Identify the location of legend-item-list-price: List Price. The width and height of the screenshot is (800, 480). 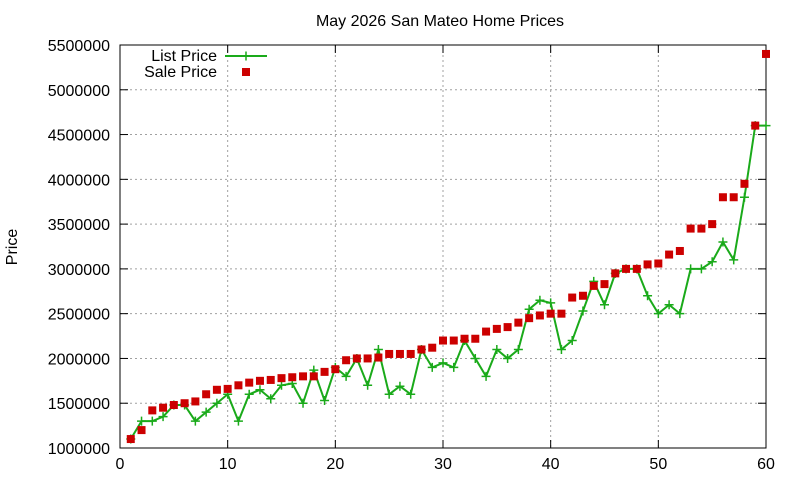
(209, 56).